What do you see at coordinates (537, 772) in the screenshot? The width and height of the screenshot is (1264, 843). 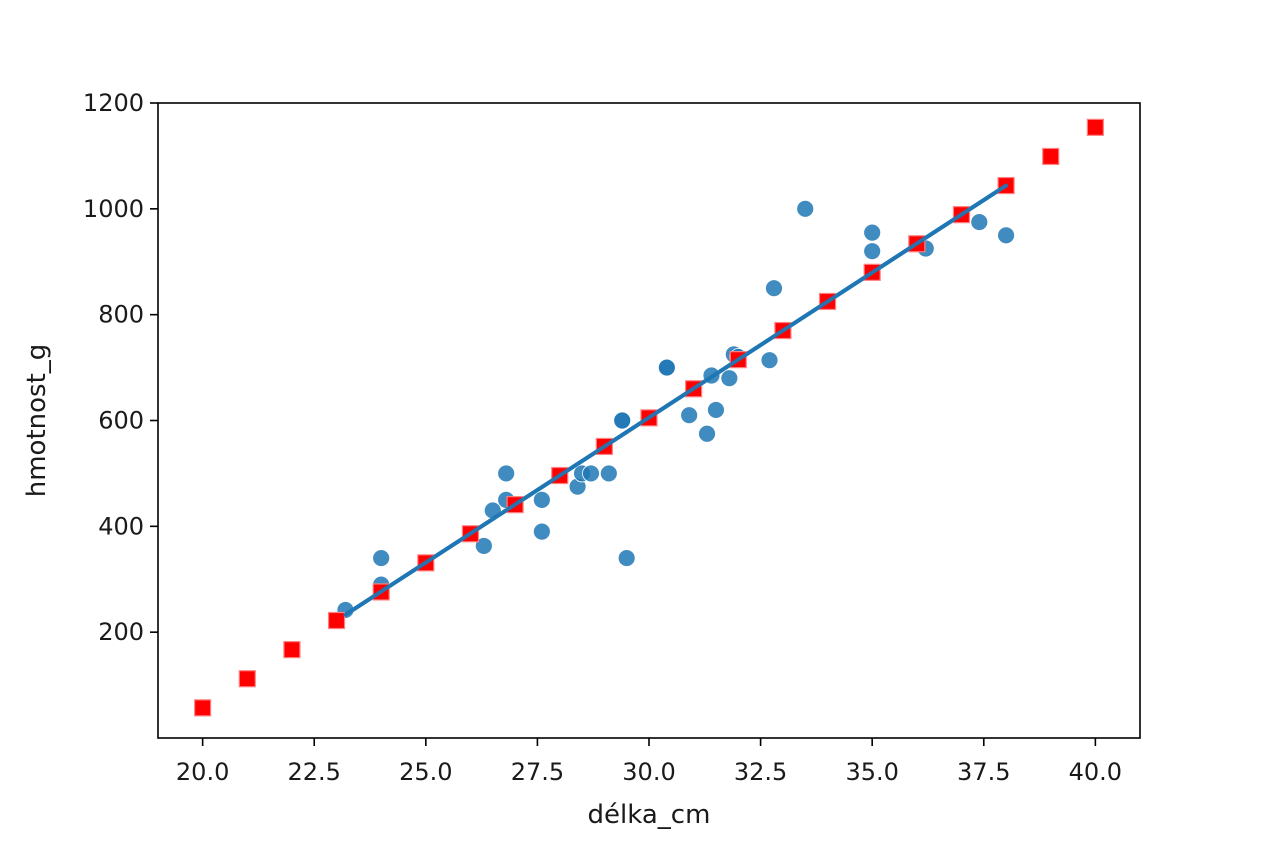 I see `x-tick-label: 27.5` at bounding box center [537, 772].